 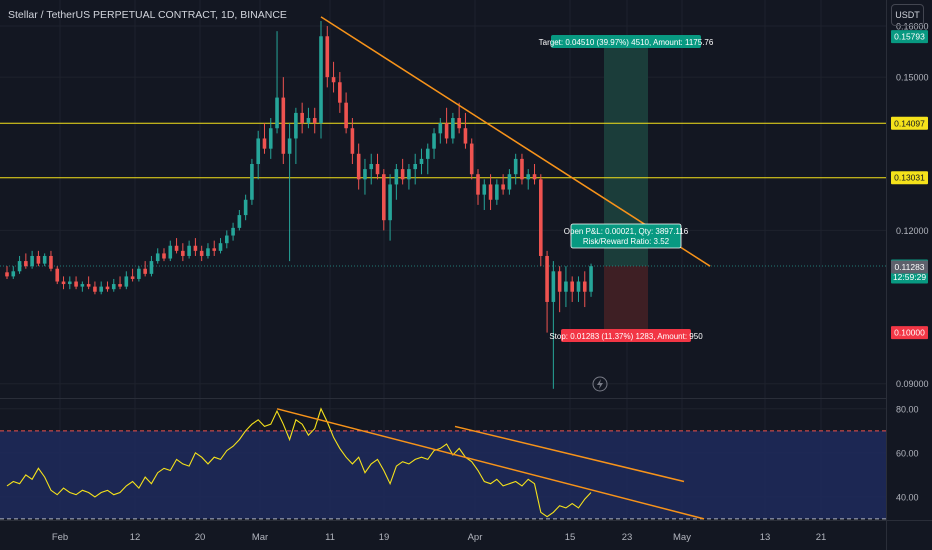 I want to click on lightning-icon, so click(x=600, y=384).